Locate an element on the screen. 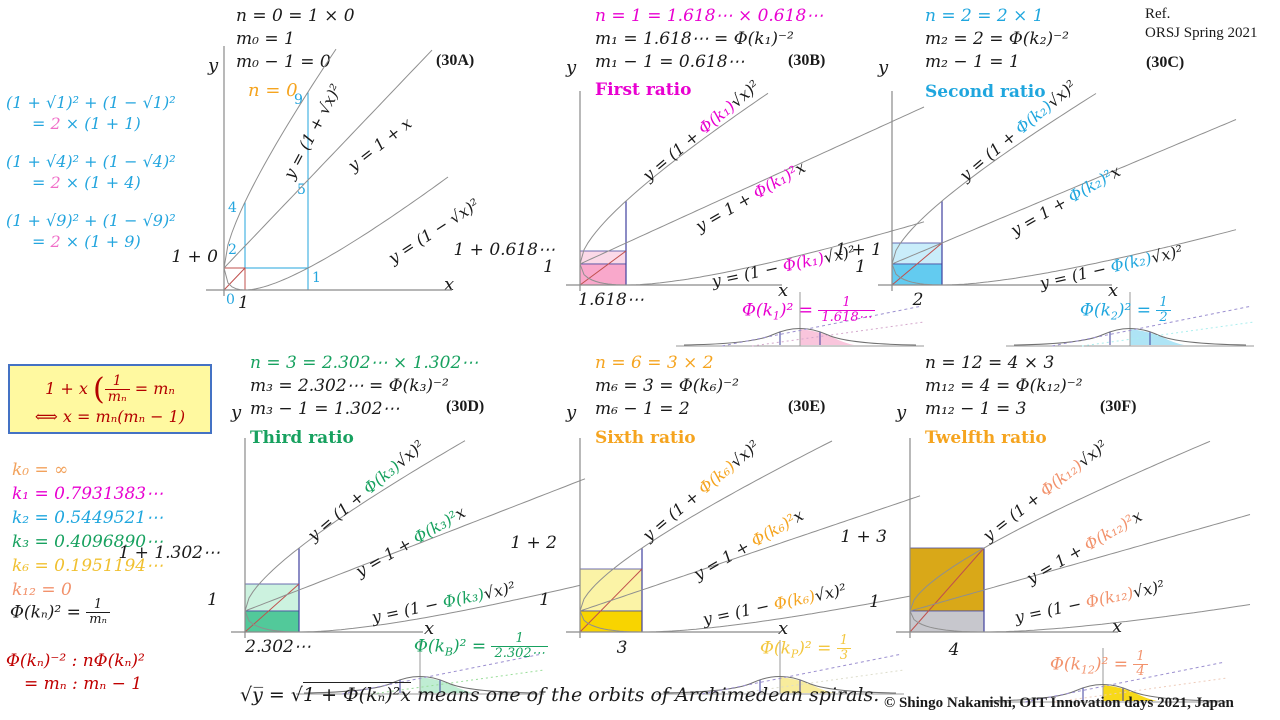 The image size is (1280, 720). graph-30e is located at coordinates (743, 538).